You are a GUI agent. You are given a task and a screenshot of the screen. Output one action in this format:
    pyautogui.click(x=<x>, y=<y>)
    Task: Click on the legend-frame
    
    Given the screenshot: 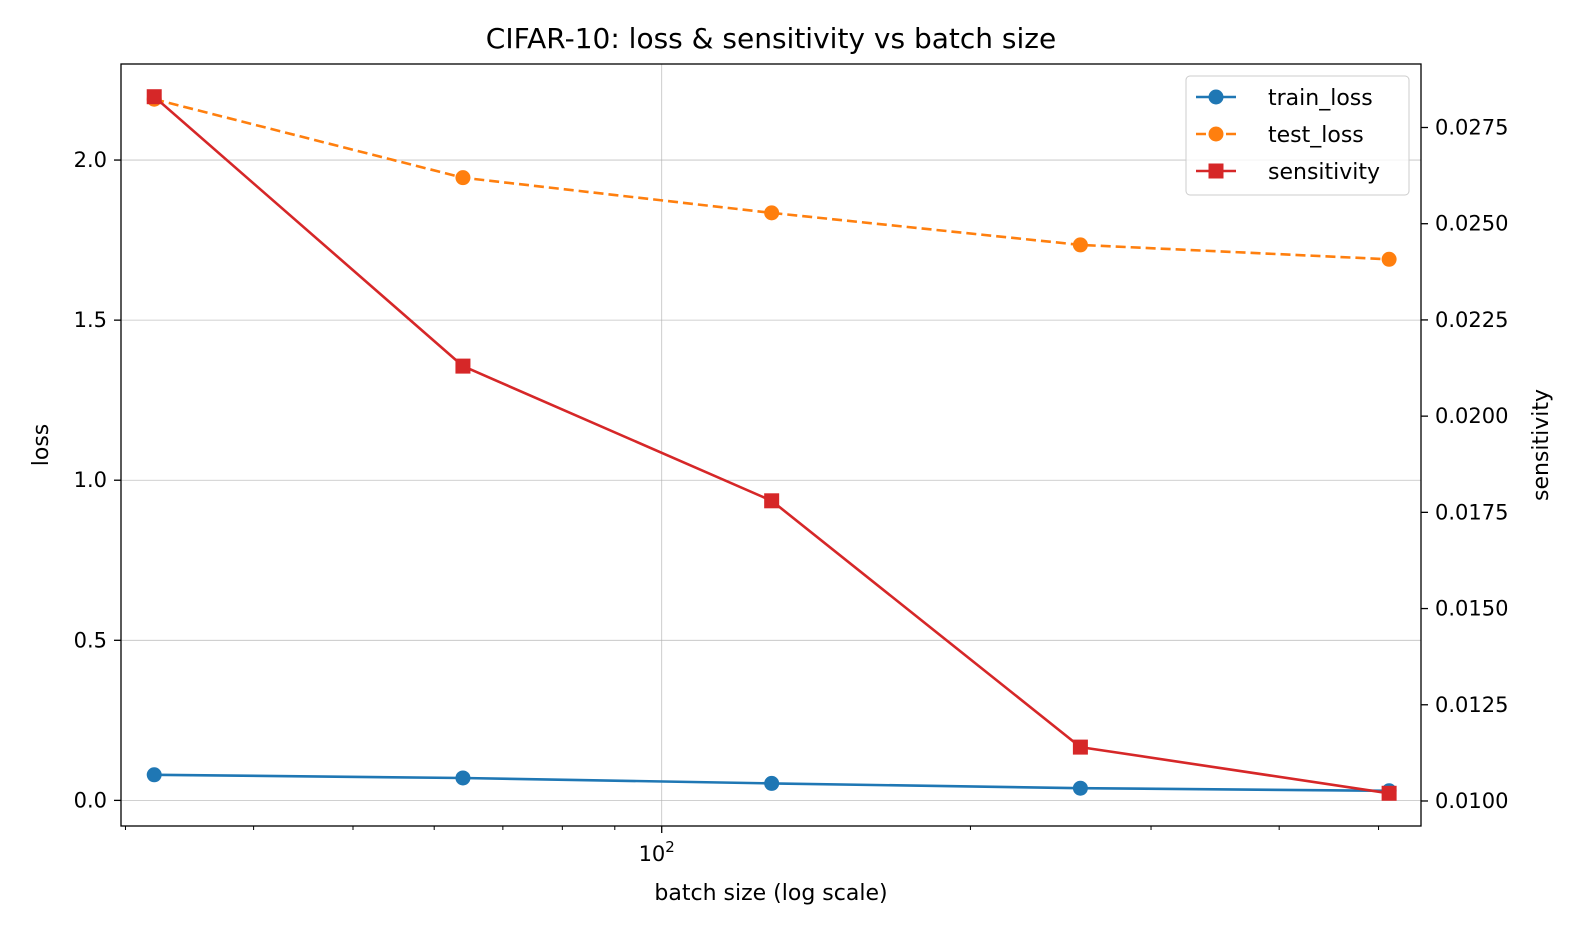 What is the action you would take?
    pyautogui.click(x=1297, y=135)
    